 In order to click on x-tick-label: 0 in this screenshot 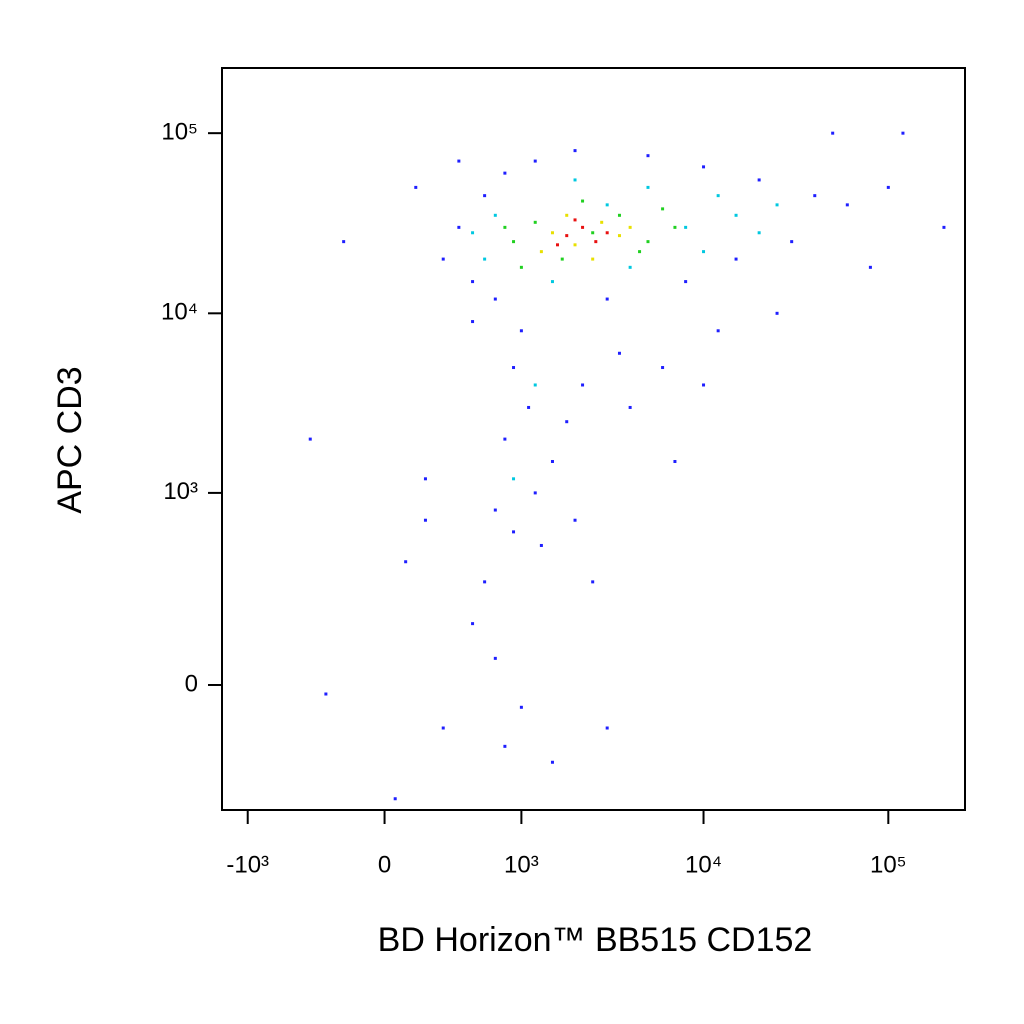, I will do `click(384, 864)`.